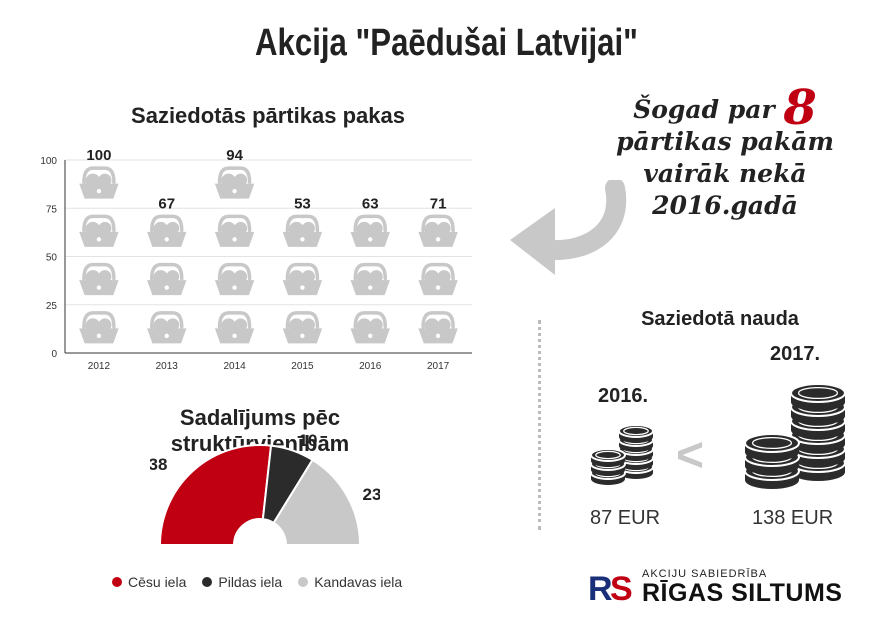 The width and height of the screenshot is (893, 631). Describe the element at coordinates (625, 518) in the screenshot. I see `money-amount-2016: 87 EUR` at that location.